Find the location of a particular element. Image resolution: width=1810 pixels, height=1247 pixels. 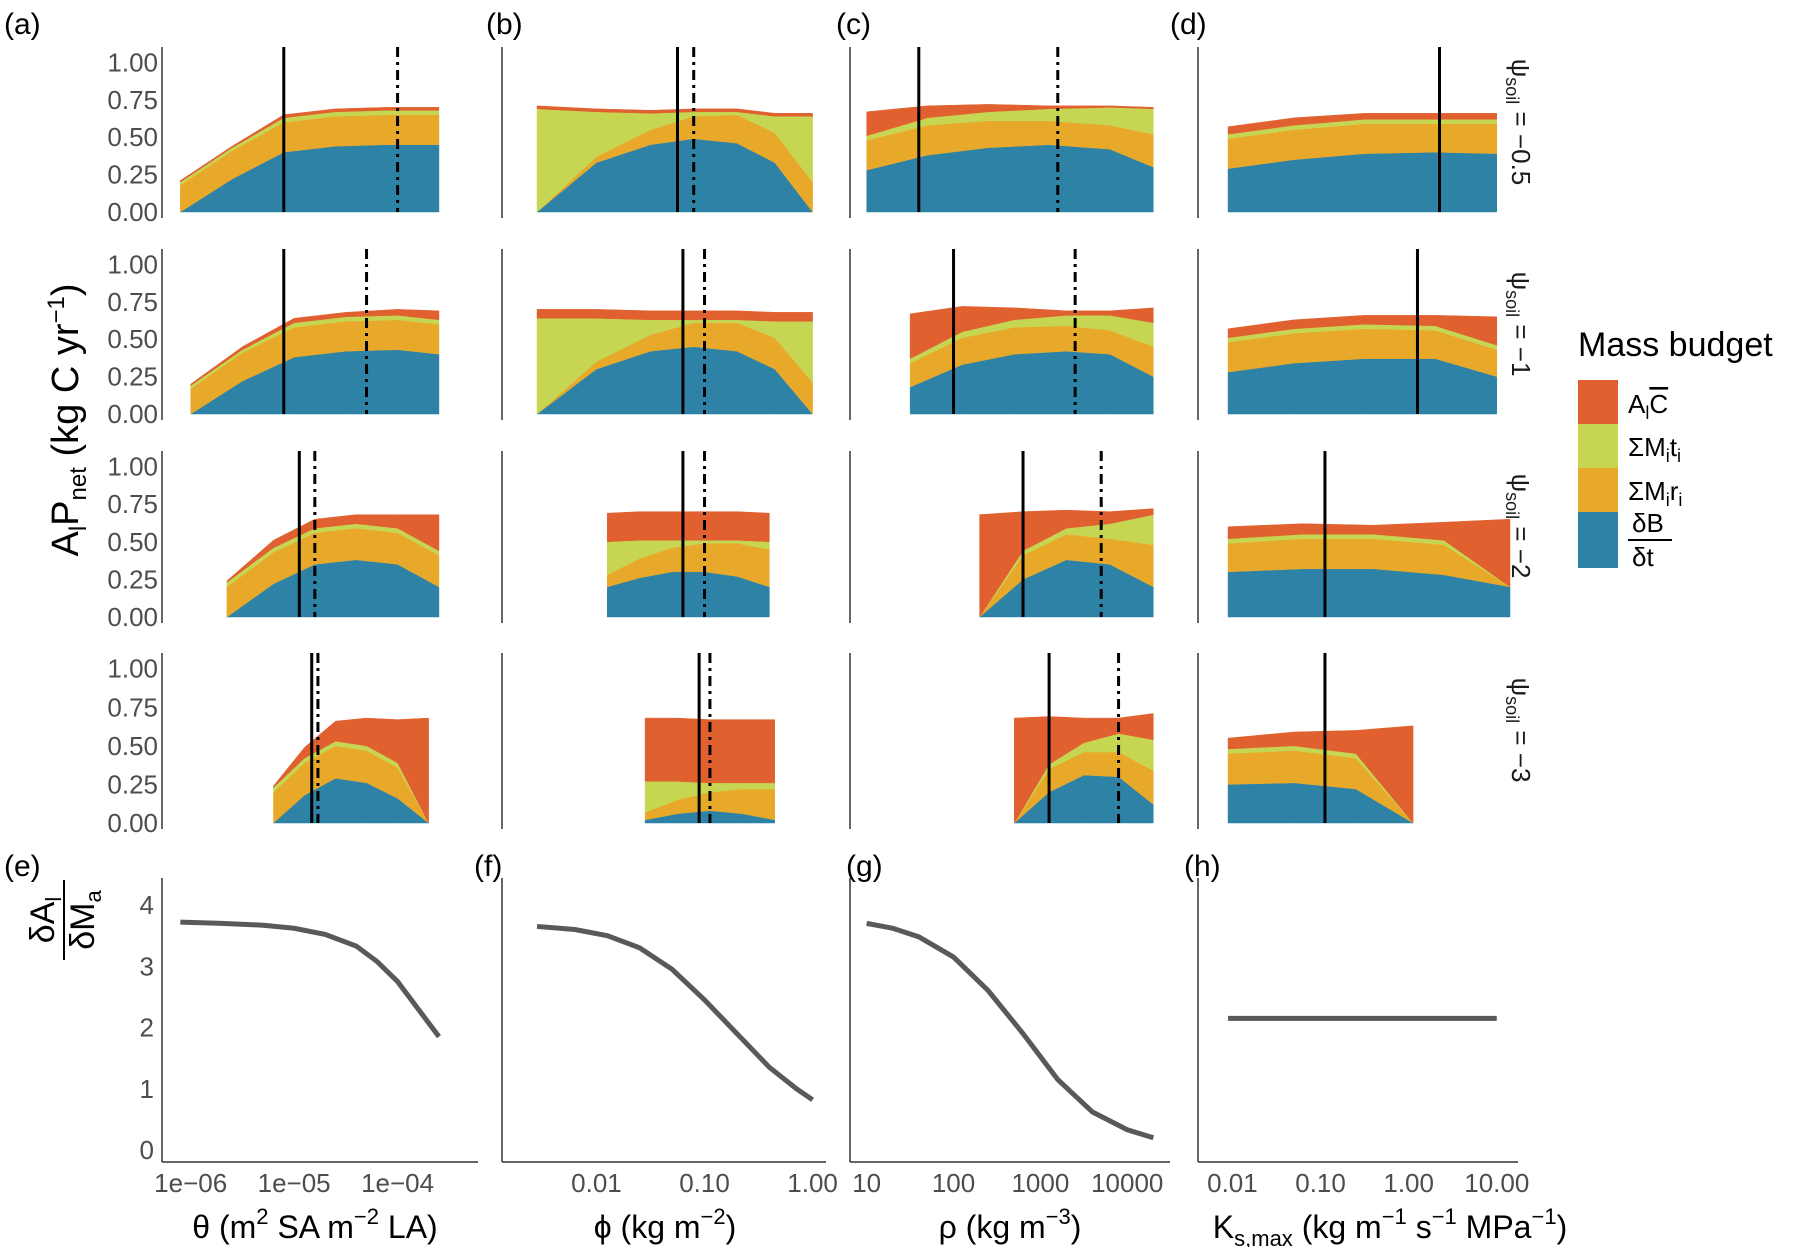

svg-text: δAl is located at coordinates (45, 920).